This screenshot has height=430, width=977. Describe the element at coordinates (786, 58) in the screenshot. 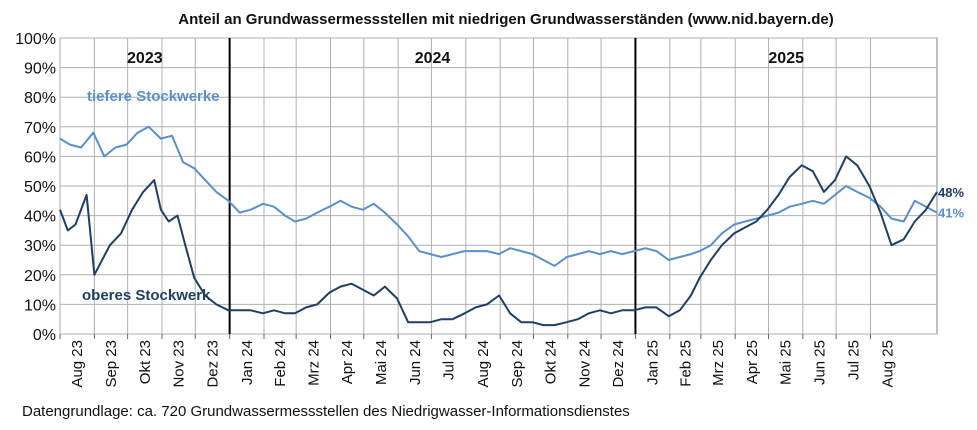

I see `year-label: 2025` at that location.